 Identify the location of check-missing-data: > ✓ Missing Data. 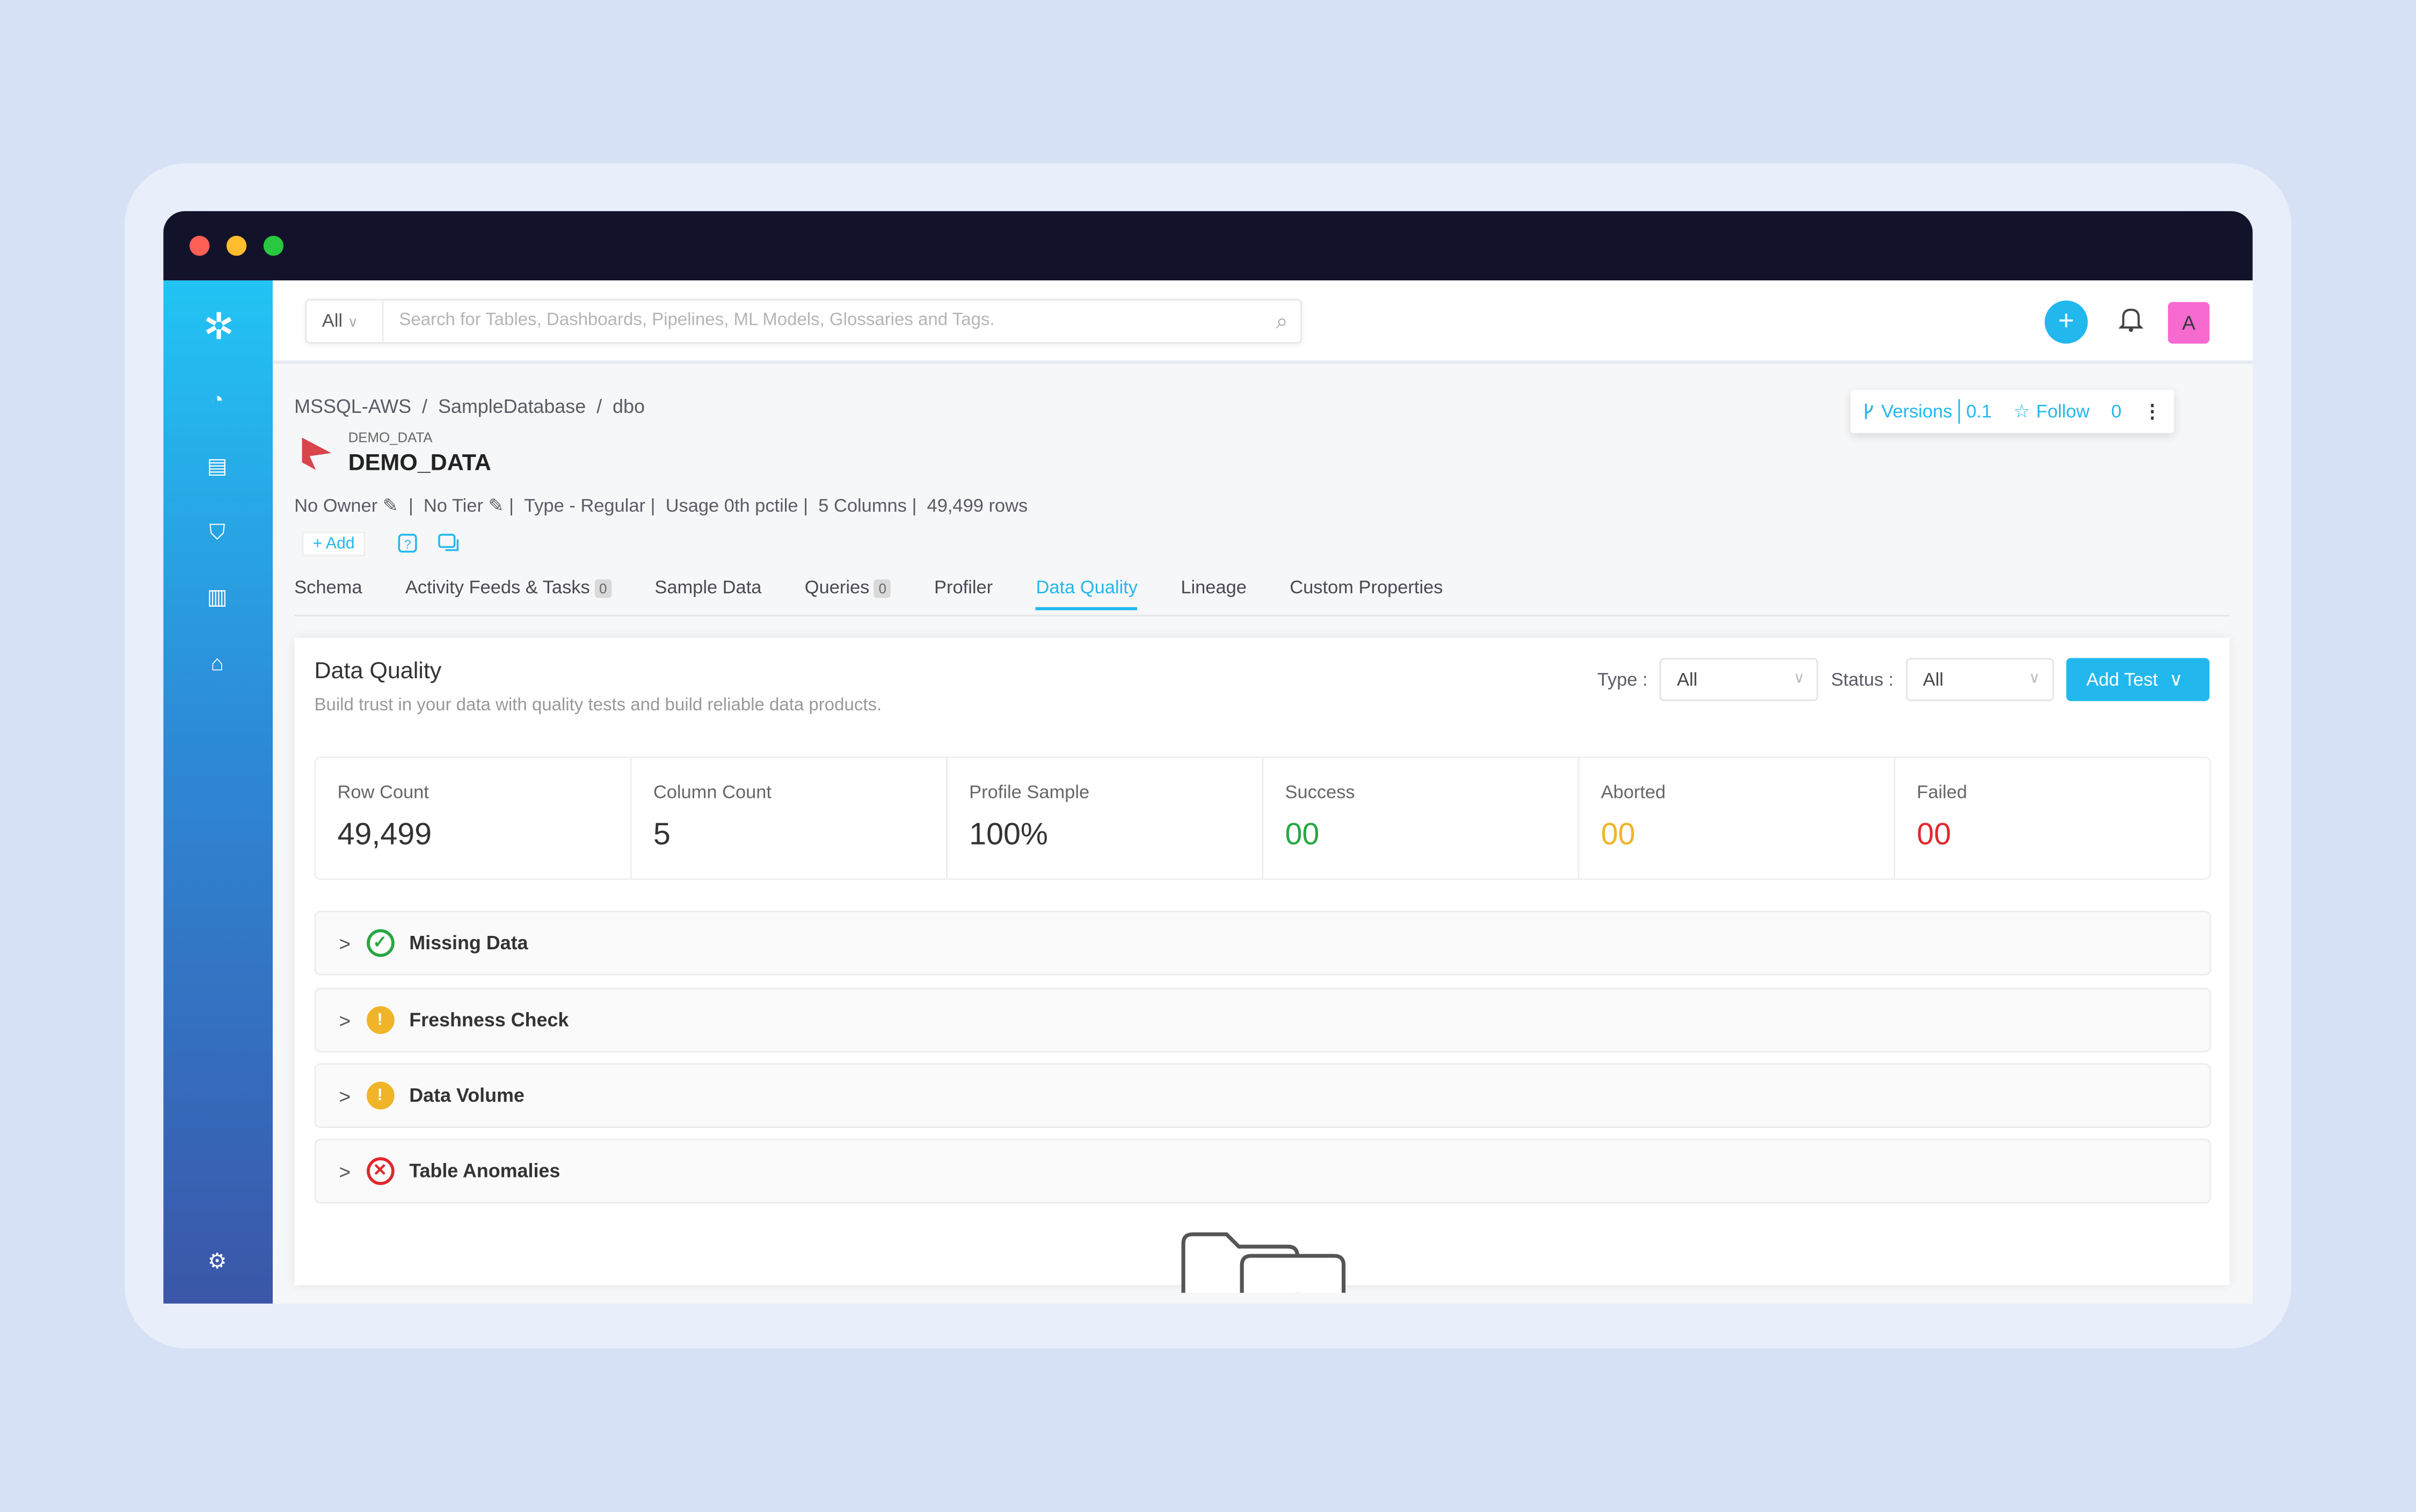
(1262, 944).